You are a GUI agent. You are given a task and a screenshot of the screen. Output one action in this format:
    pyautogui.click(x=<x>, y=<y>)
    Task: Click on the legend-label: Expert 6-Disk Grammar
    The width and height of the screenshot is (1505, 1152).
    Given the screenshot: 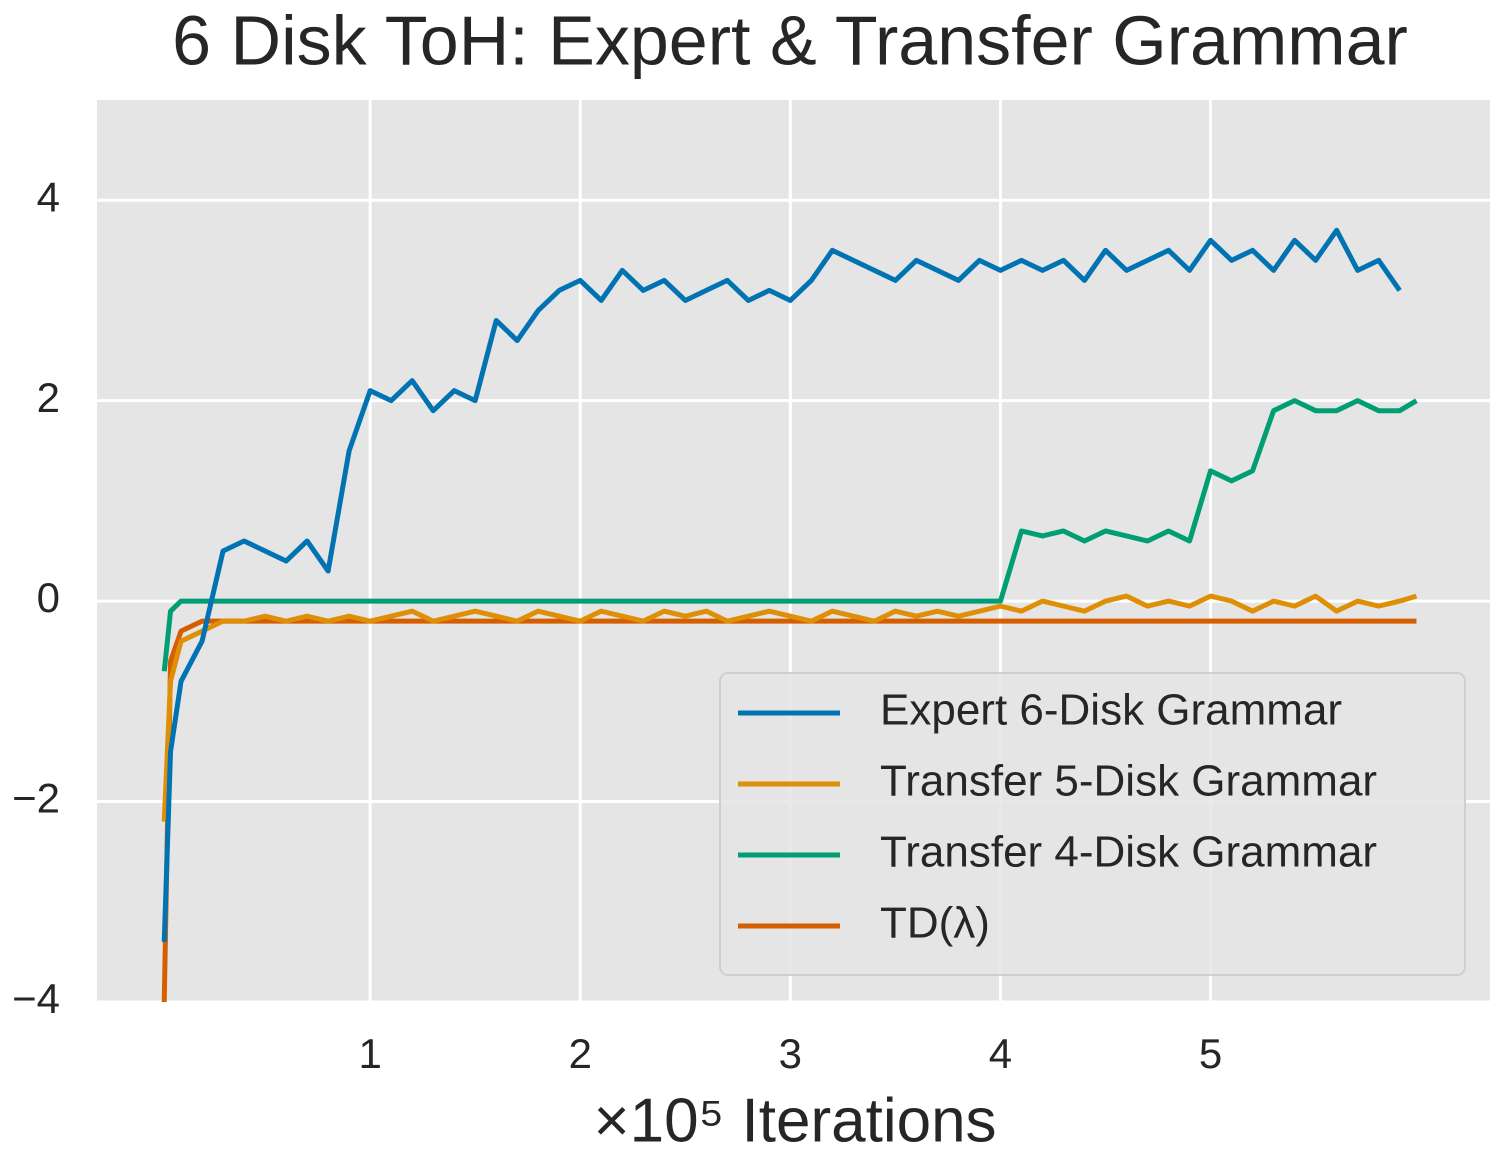 What is the action you would take?
    pyautogui.click(x=1111, y=710)
    